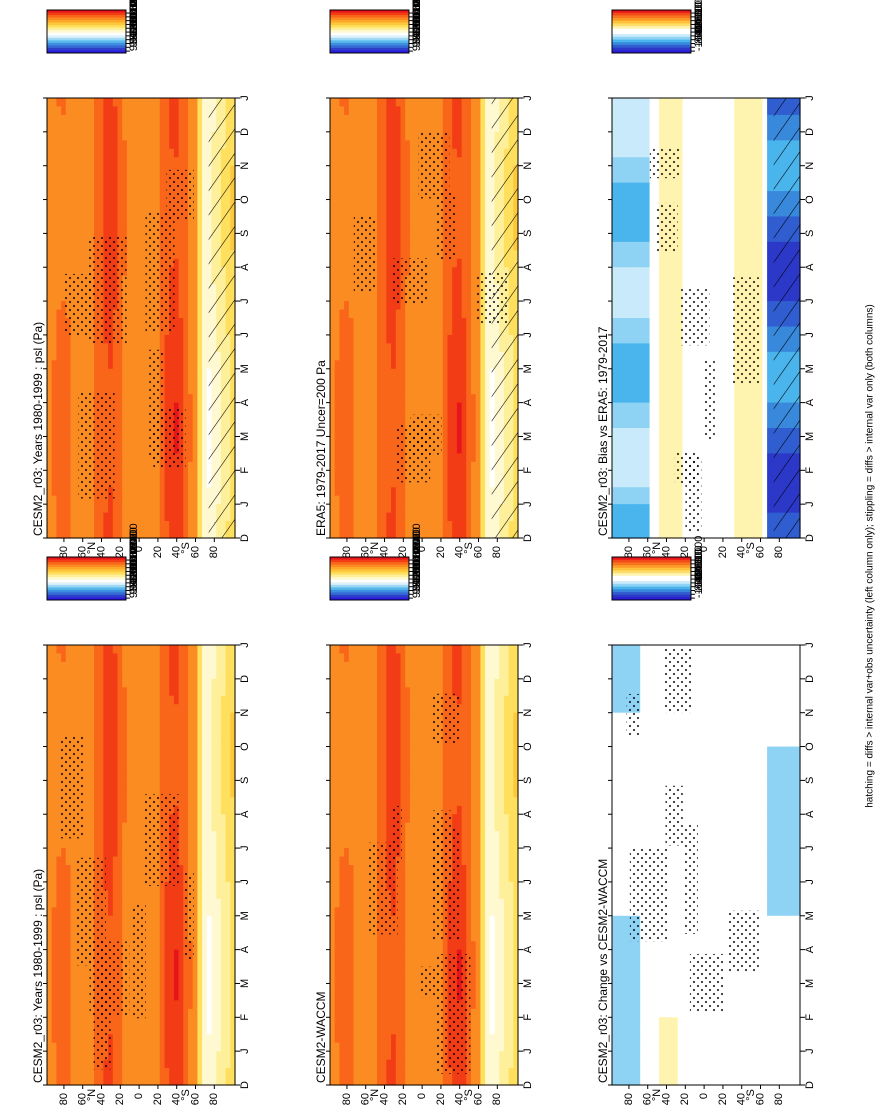 This screenshot has width=887, height=1112. Describe the element at coordinates (83, 552) in the screenshot. I see `lat-label: 60` at that location.